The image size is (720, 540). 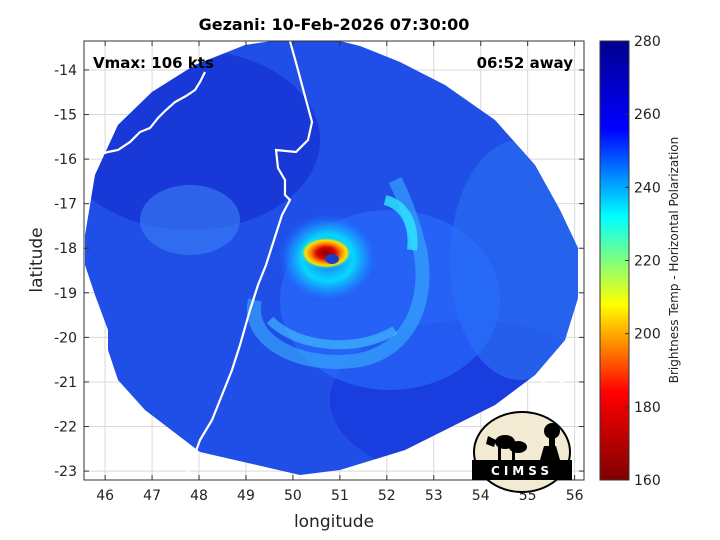 What do you see at coordinates (199, 496) in the screenshot?
I see `x-tick-label: 48` at bounding box center [199, 496].